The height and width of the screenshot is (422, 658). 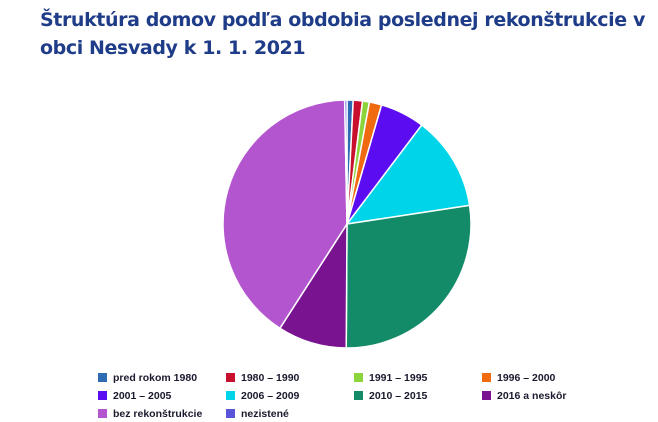 I want to click on legend-item: 1991 – 1995, so click(x=418, y=377).